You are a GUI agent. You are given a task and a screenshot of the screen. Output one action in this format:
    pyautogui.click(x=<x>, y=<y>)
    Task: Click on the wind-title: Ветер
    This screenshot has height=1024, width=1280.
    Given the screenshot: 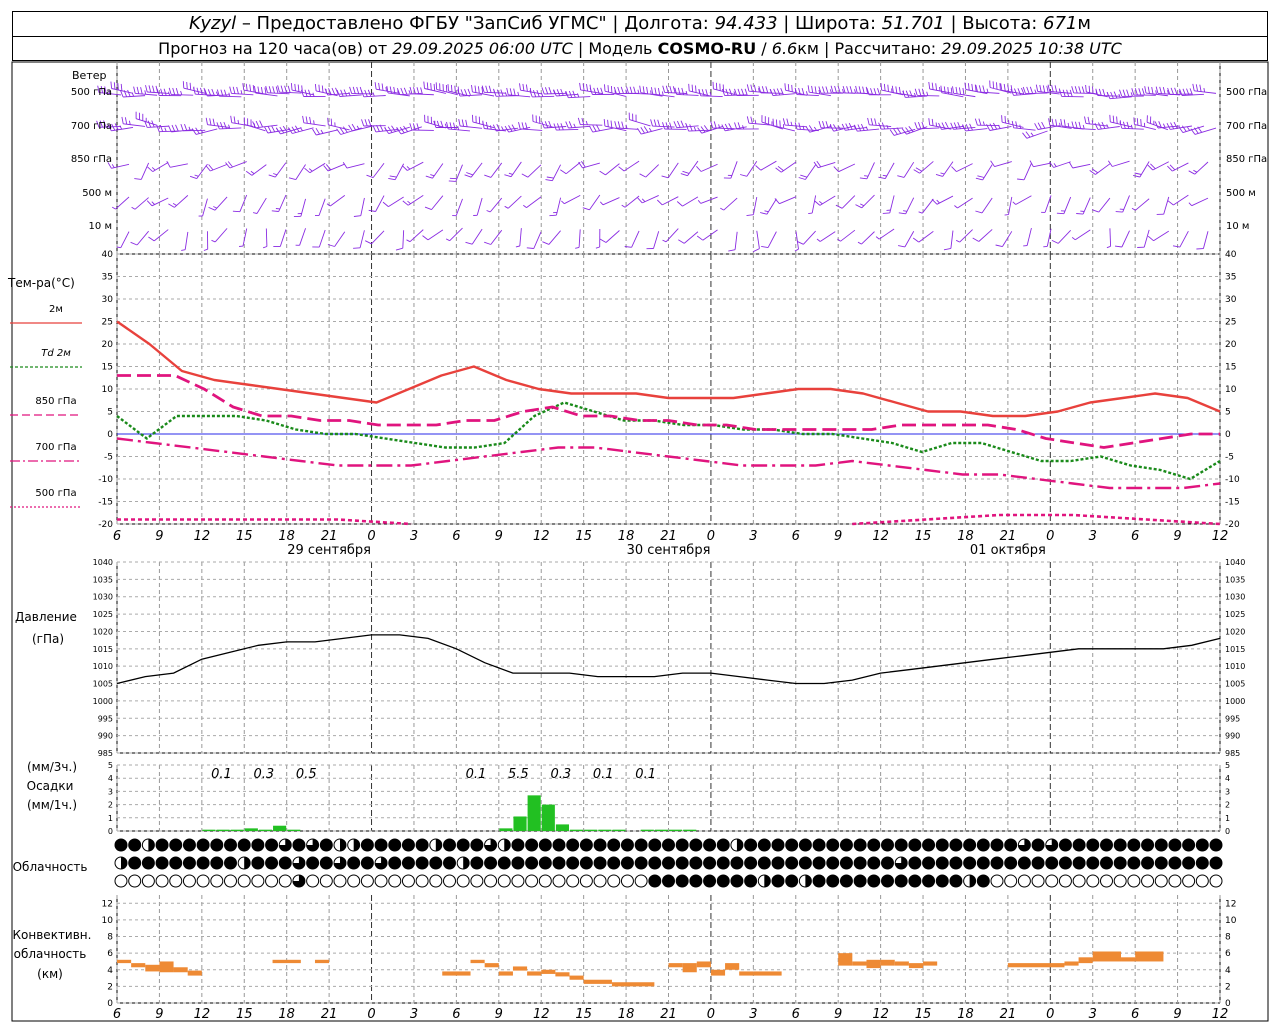 What is the action you would take?
    pyautogui.click(x=89, y=75)
    